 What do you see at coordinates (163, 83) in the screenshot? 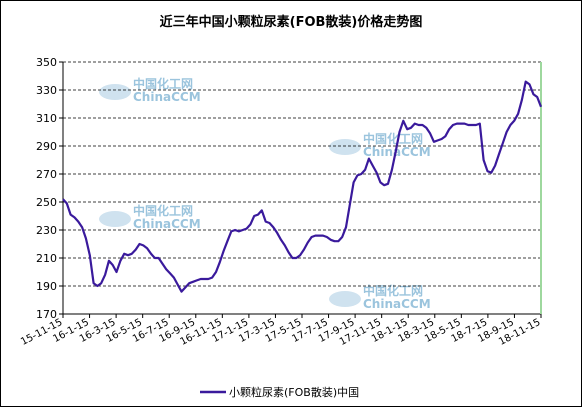
I see `watermark-text-cn-0: 中国化工网` at bounding box center [163, 83].